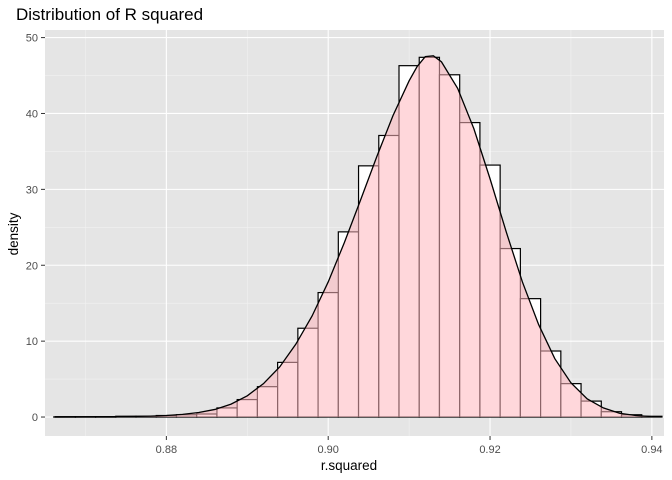 The height and width of the screenshot is (480, 672). Describe the element at coordinates (349, 465) in the screenshot. I see `x-axis-title: r.squared` at that location.